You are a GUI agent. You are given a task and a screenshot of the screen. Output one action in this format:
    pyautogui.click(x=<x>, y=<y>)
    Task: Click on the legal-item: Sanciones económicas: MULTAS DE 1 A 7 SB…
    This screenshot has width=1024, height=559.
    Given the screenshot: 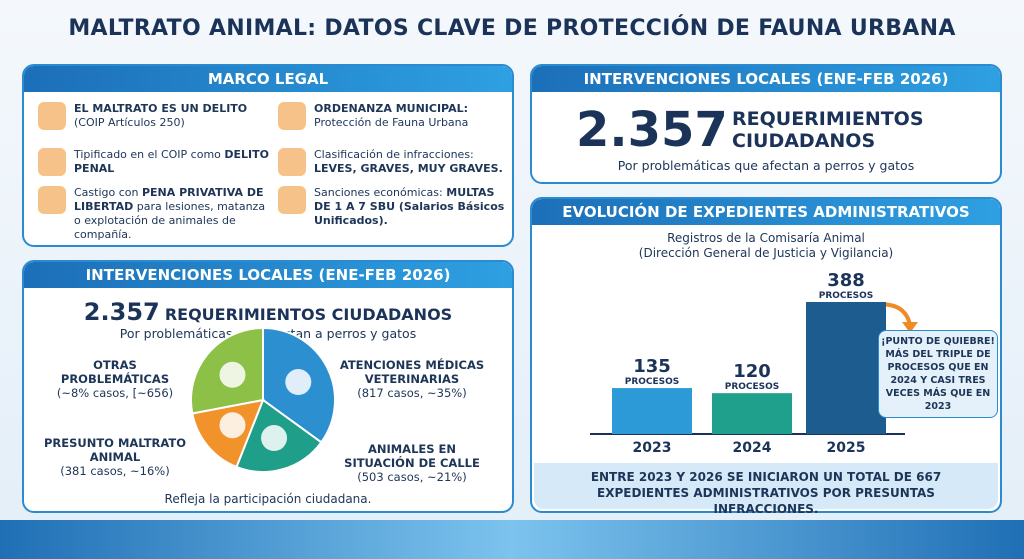 What is the action you would take?
    pyautogui.click(x=396, y=207)
    